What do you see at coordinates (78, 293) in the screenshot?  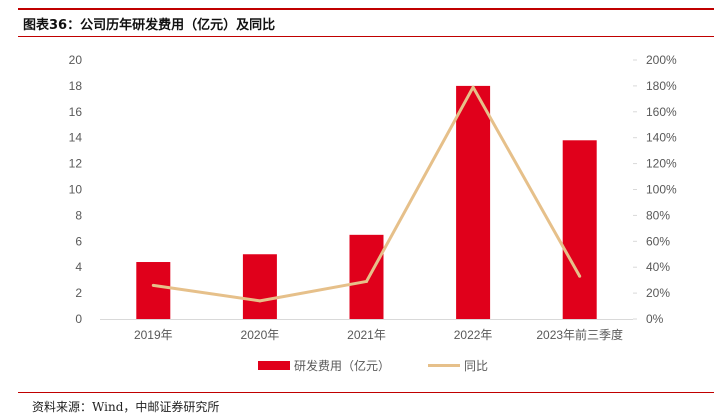 I see `left-tick-label: 2` at bounding box center [78, 293].